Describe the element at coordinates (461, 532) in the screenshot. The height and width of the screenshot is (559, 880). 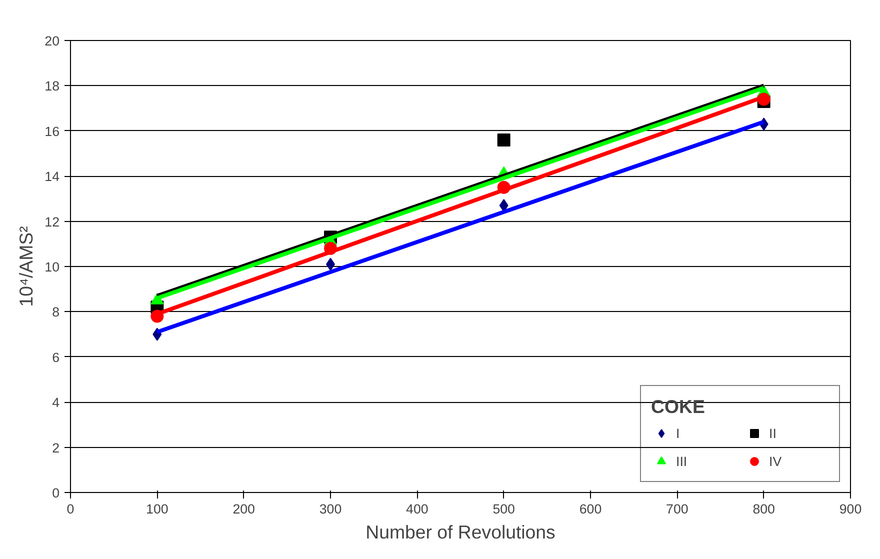
I see `x-axis-title: Number of Revolutions` at that location.